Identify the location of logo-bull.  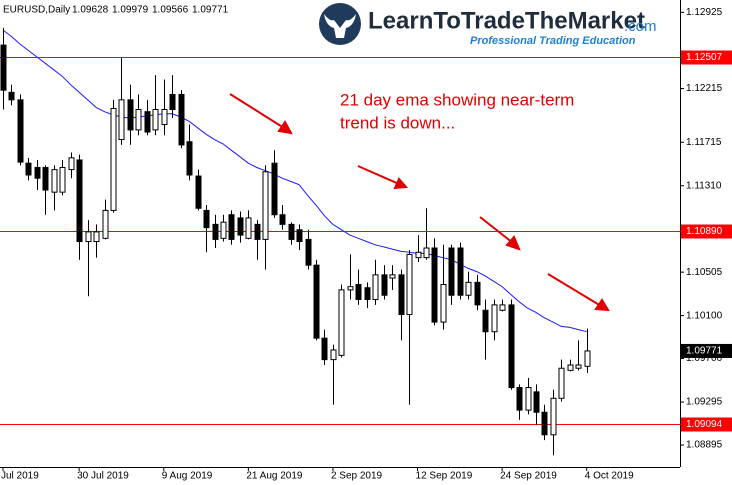
(340, 26).